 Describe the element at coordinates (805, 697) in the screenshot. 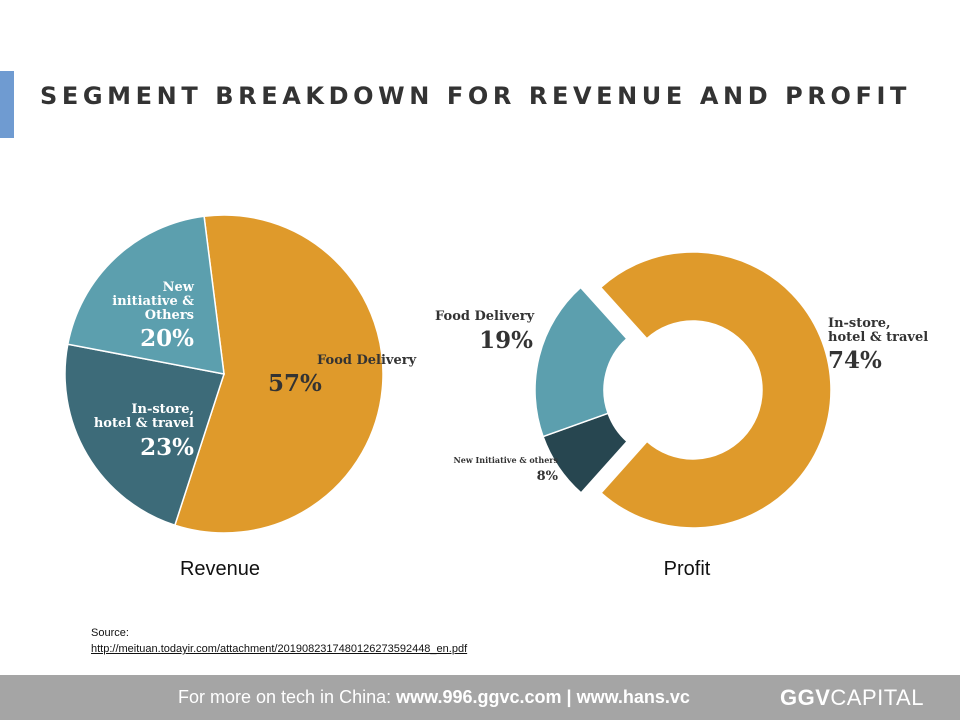

I see `brand-bold: GGV` at that location.